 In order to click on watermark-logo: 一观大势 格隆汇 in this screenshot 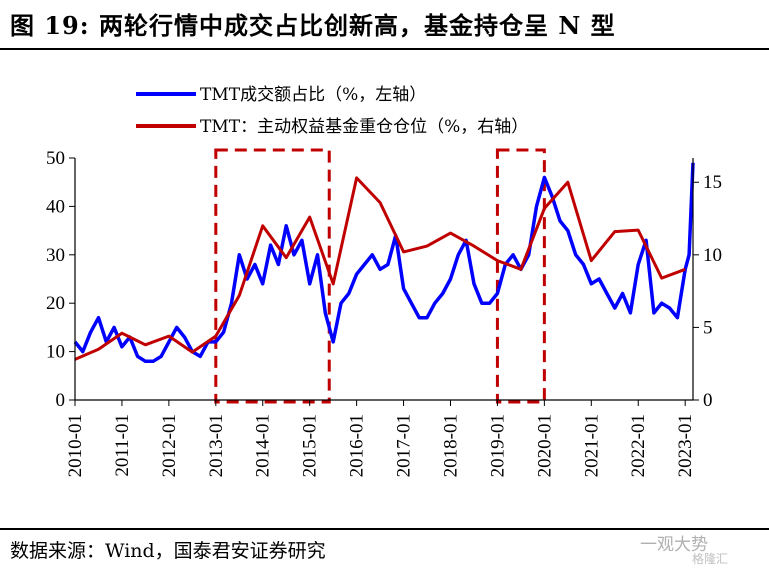, I will do `click(684, 548)`.